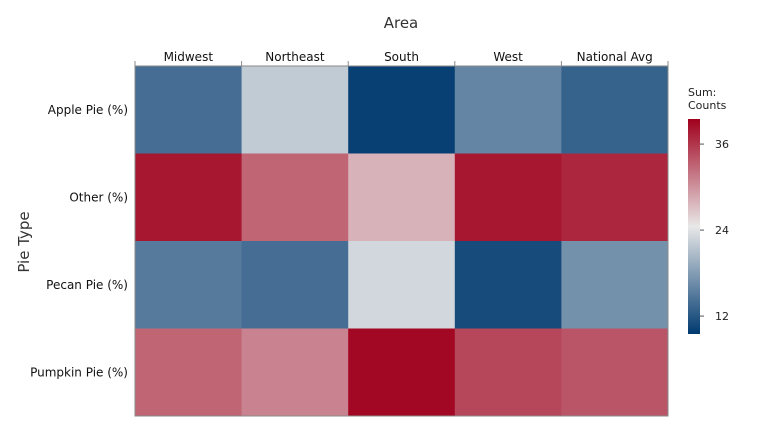 The height and width of the screenshot is (432, 768). I want to click on column-labels: Midwest Northeast South West National Avg, so click(401, 58).